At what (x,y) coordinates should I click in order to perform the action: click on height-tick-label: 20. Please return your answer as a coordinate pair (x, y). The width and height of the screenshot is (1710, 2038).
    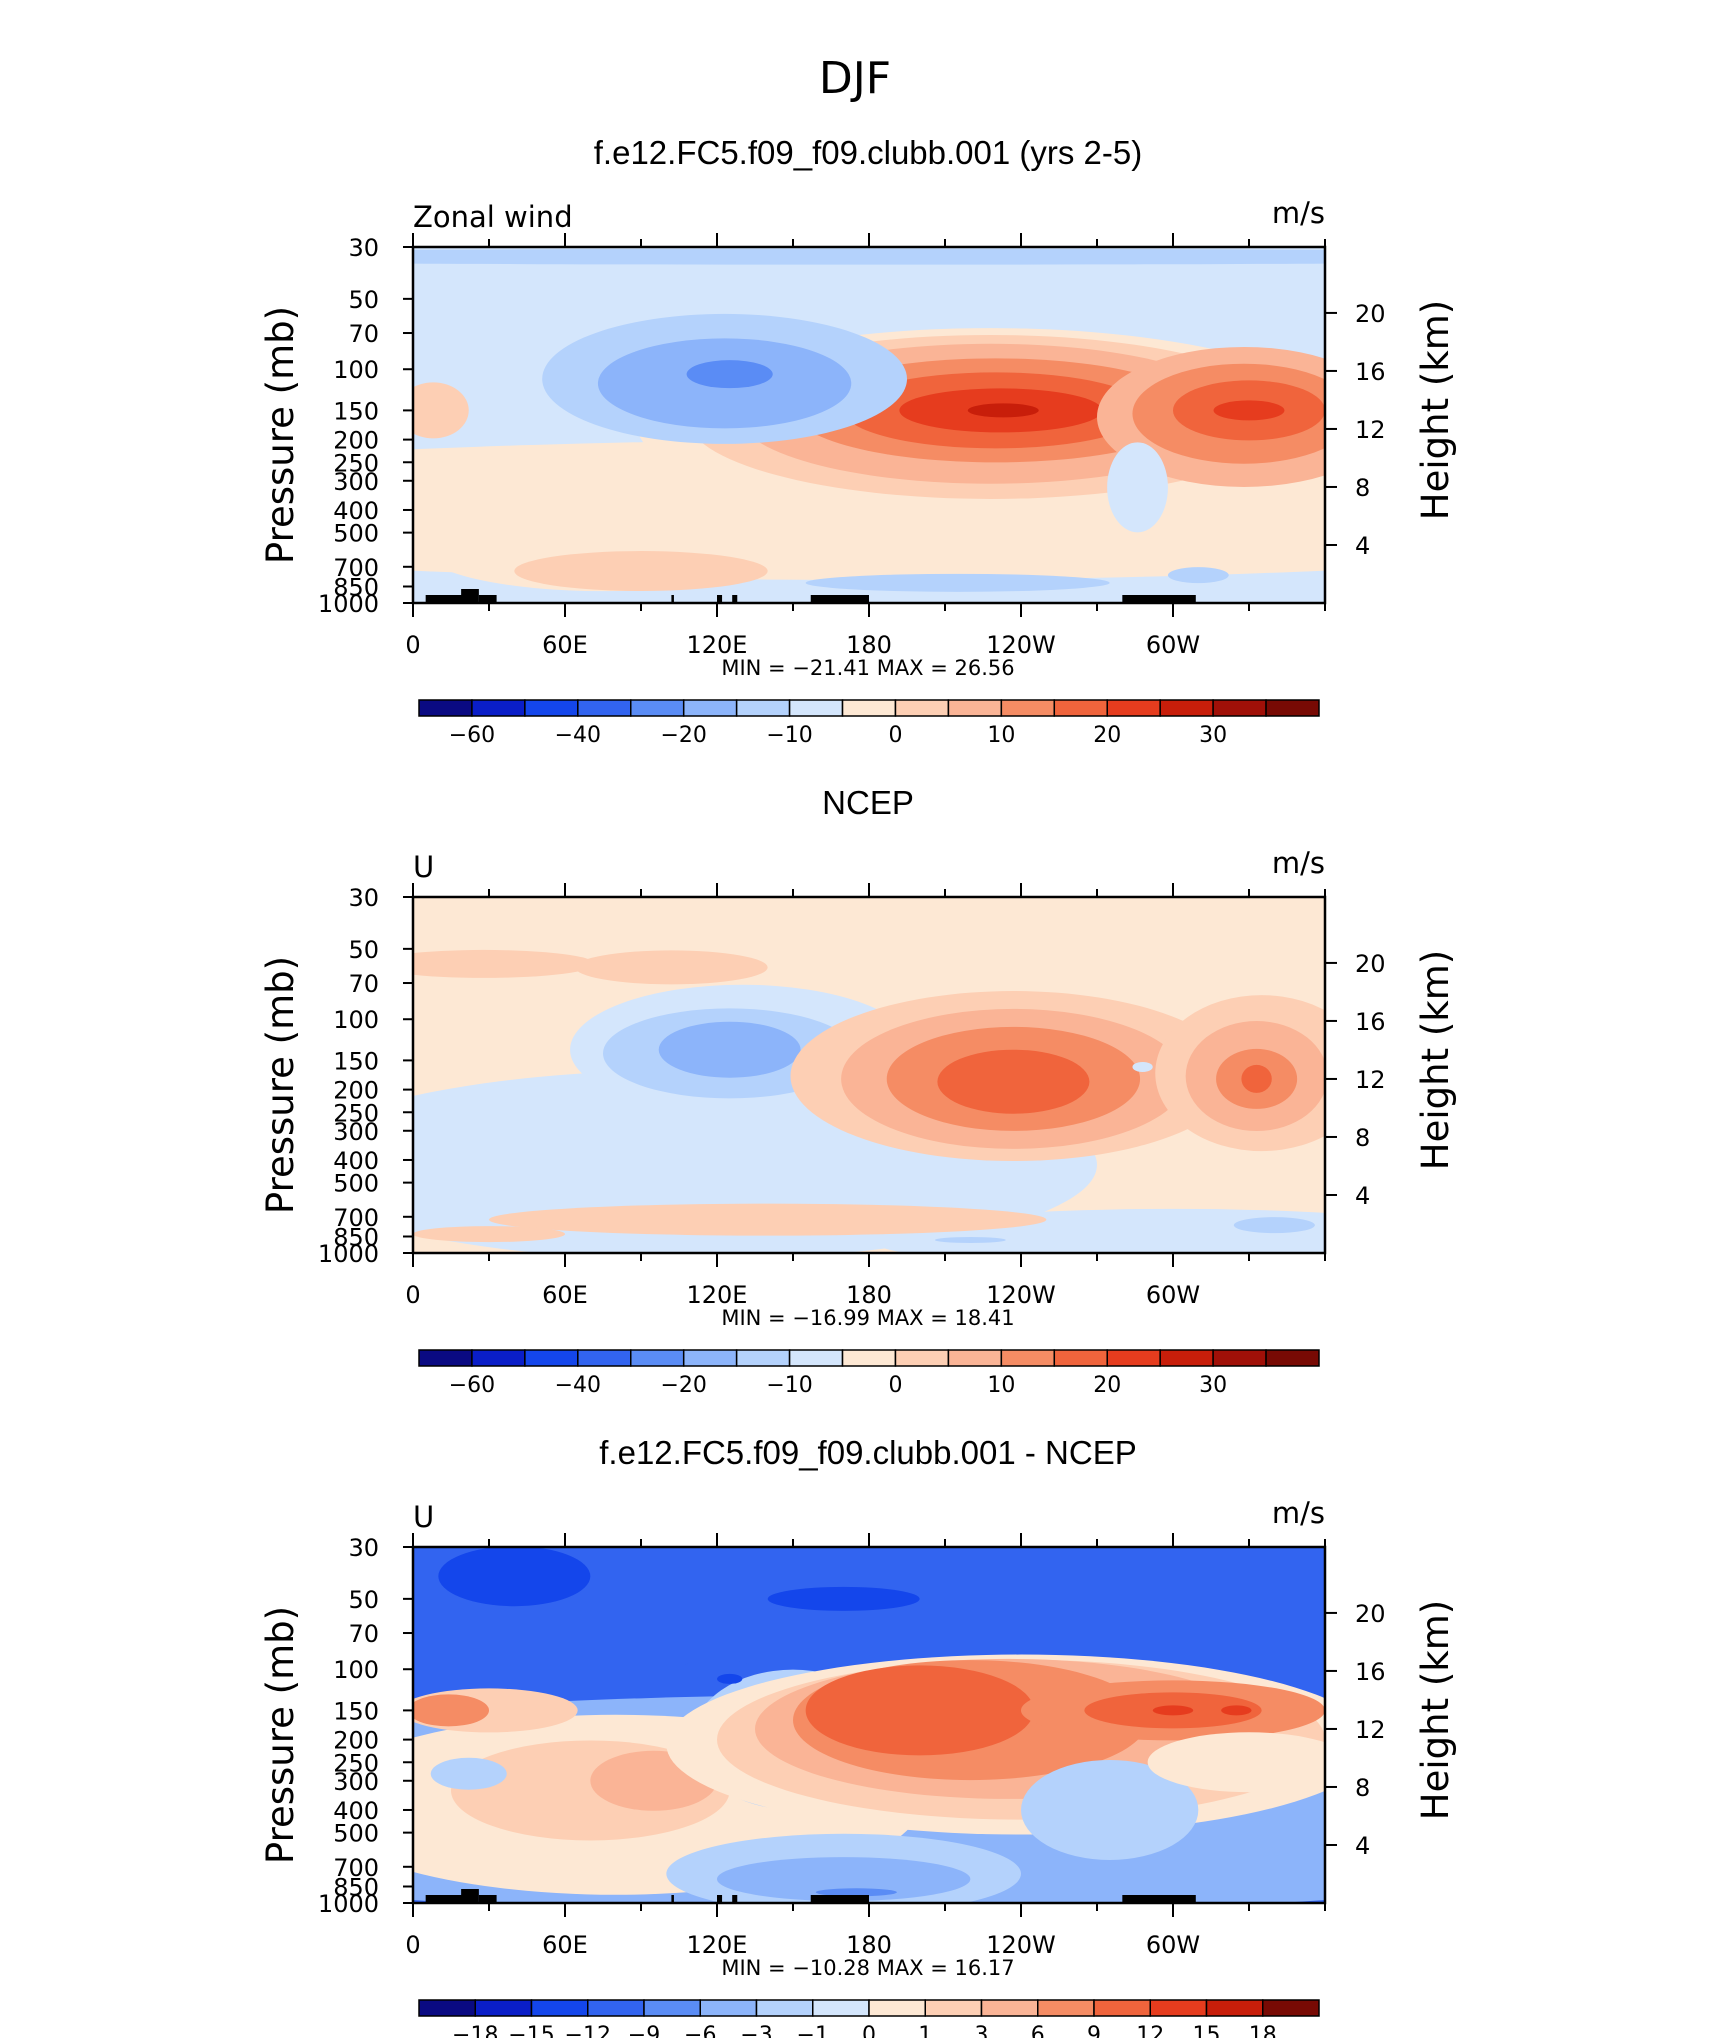
    Looking at the image, I should click on (1370, 314).